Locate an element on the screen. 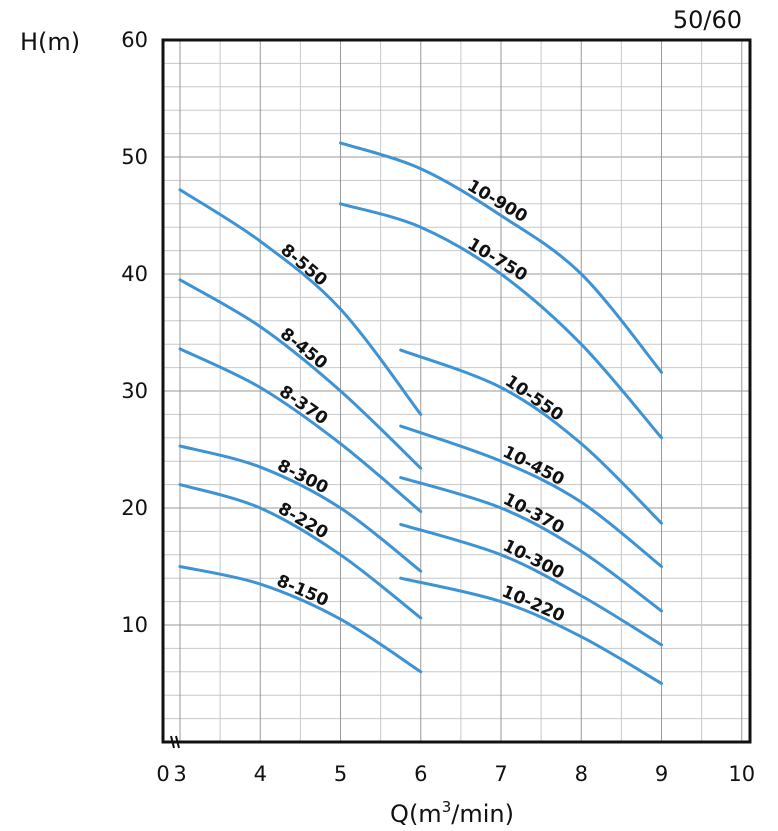 Image resolution: width=778 pixels, height=831 pixels. curve-label-10-900: 10-900 is located at coordinates (497, 201).